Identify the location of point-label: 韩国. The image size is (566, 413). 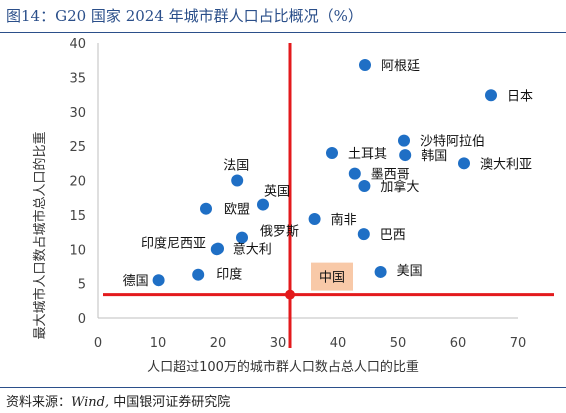
(434, 156).